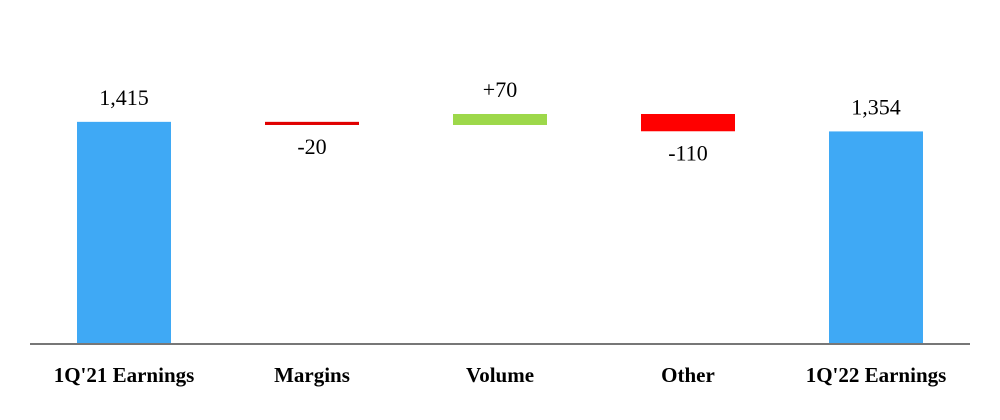 The width and height of the screenshot is (1000, 420). I want to click on value-label: 1,415, so click(124, 97).